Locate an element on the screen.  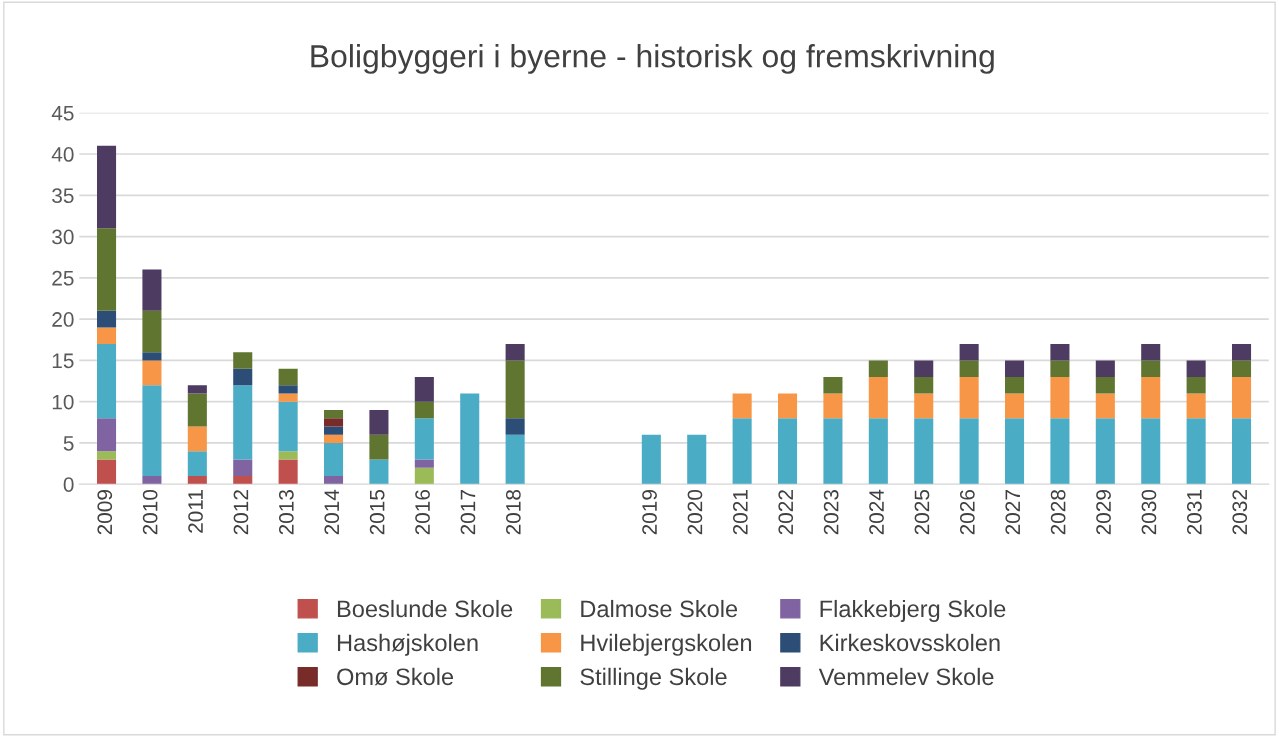
x-tick-label: 2010 is located at coordinates (150, 512).